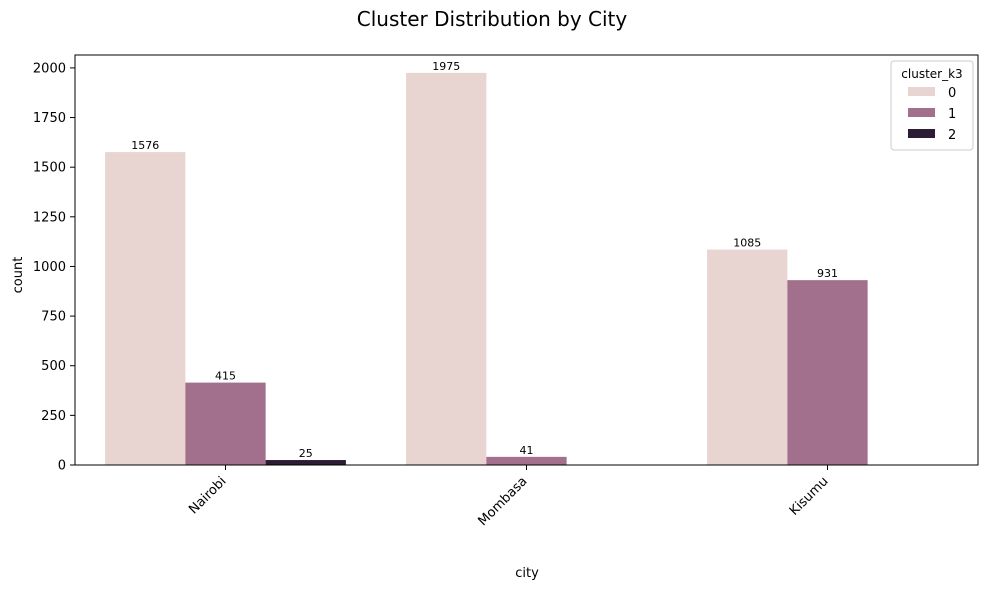 The width and height of the screenshot is (989, 590). Describe the element at coordinates (49, 267) in the screenshot. I see `y-tick-label: 1000` at that location.